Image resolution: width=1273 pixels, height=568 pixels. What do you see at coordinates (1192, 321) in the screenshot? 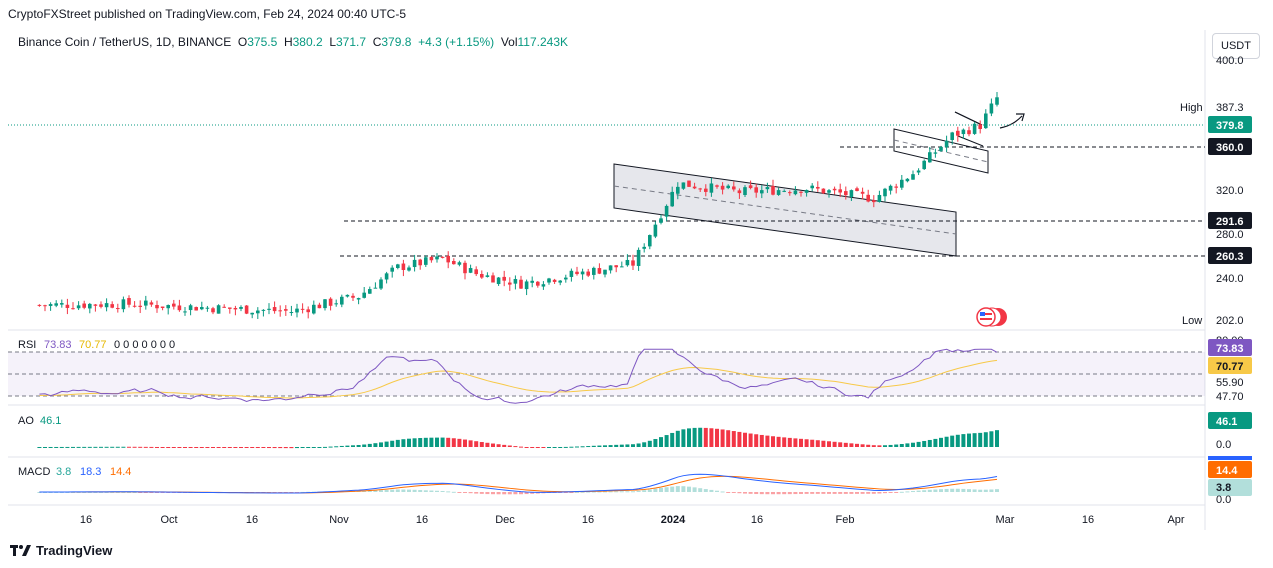
I see `low-text: Low` at bounding box center [1192, 321].